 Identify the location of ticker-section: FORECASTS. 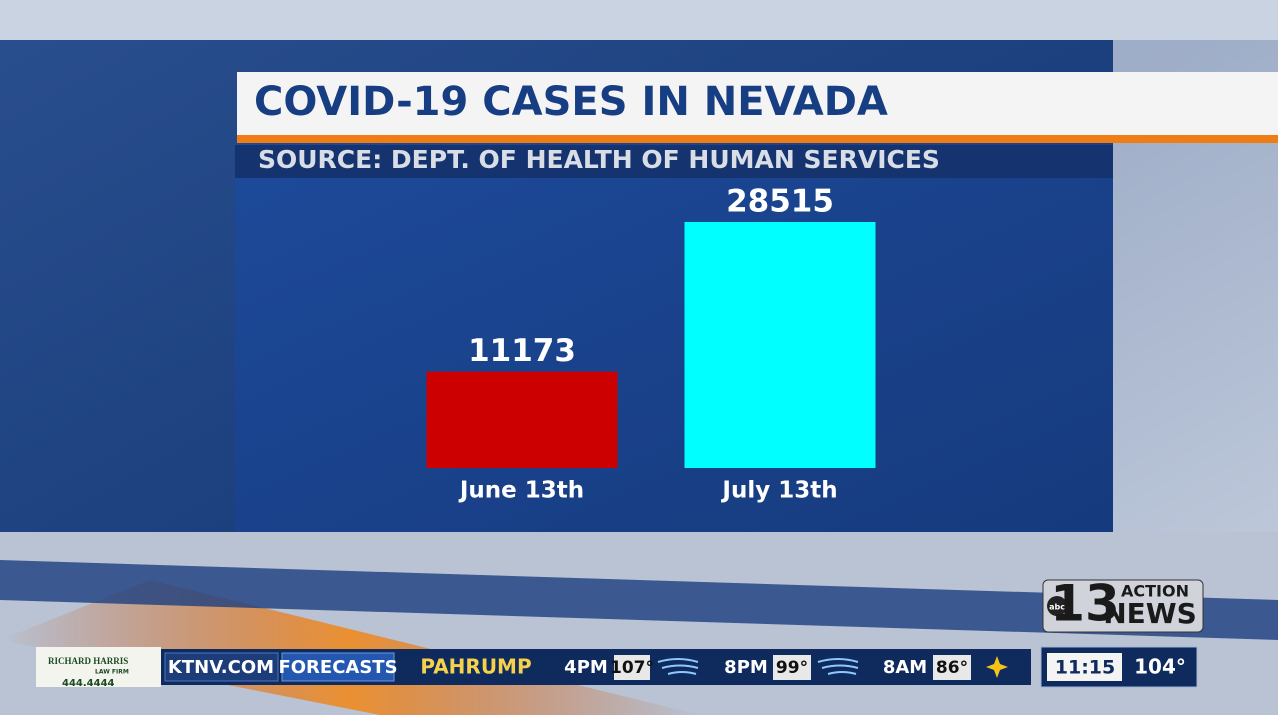
(337, 667).